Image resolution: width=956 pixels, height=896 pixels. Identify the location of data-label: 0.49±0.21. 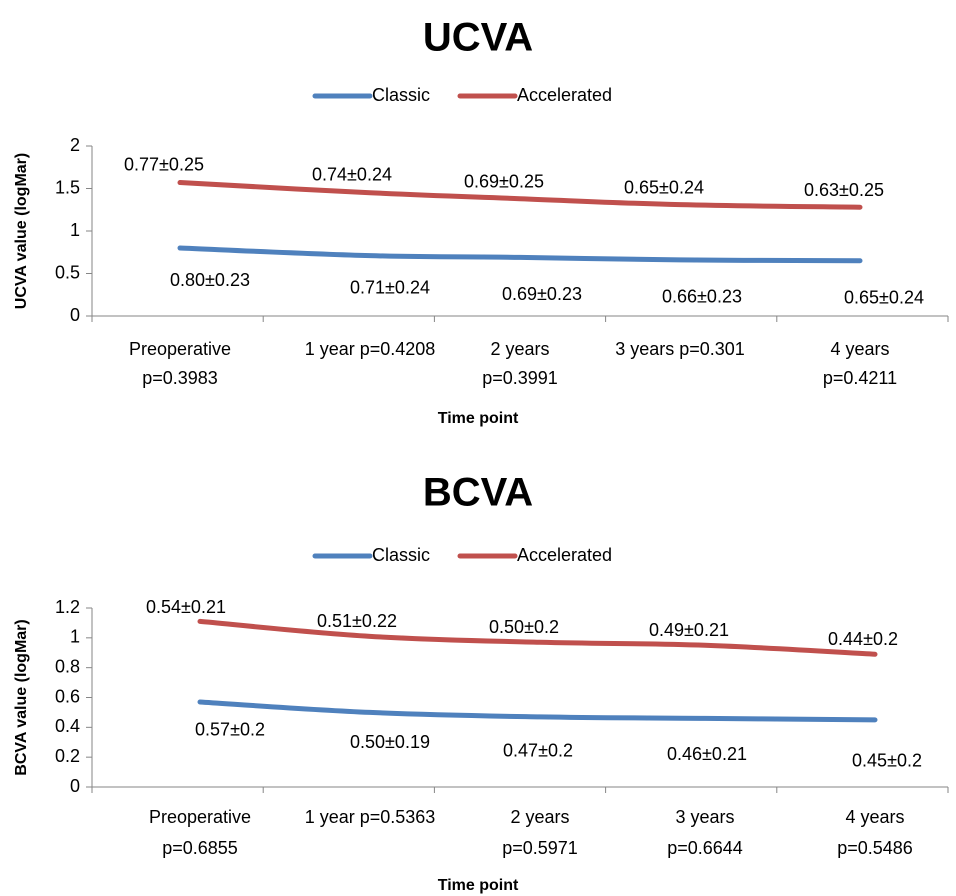
(689, 630).